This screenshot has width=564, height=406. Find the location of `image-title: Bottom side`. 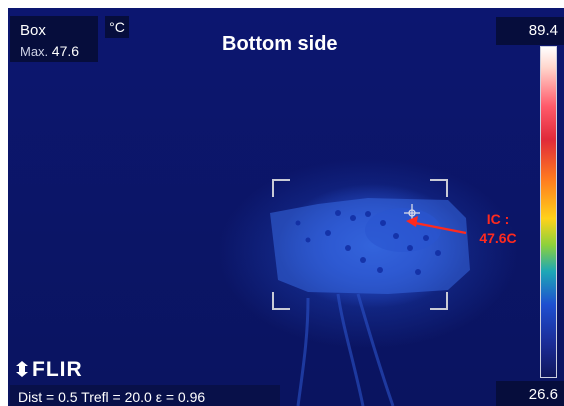

image-title: Bottom side is located at coordinates (280, 44).